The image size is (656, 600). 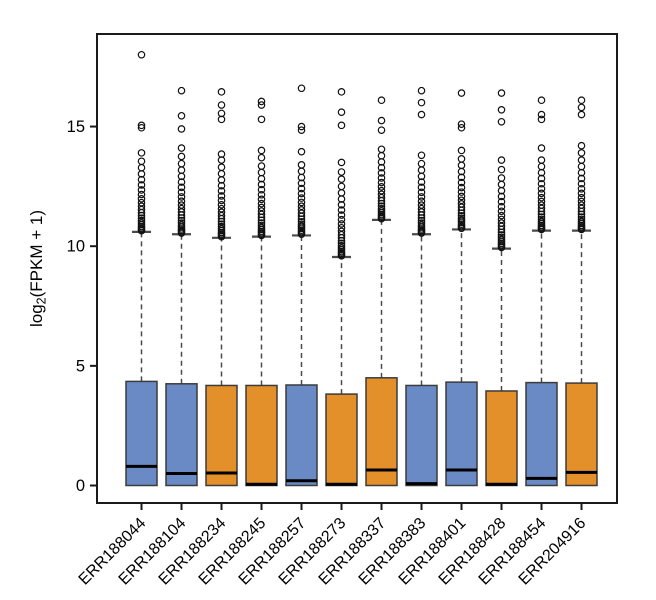 I want to click on y-tick-label: 5, so click(x=80, y=366).